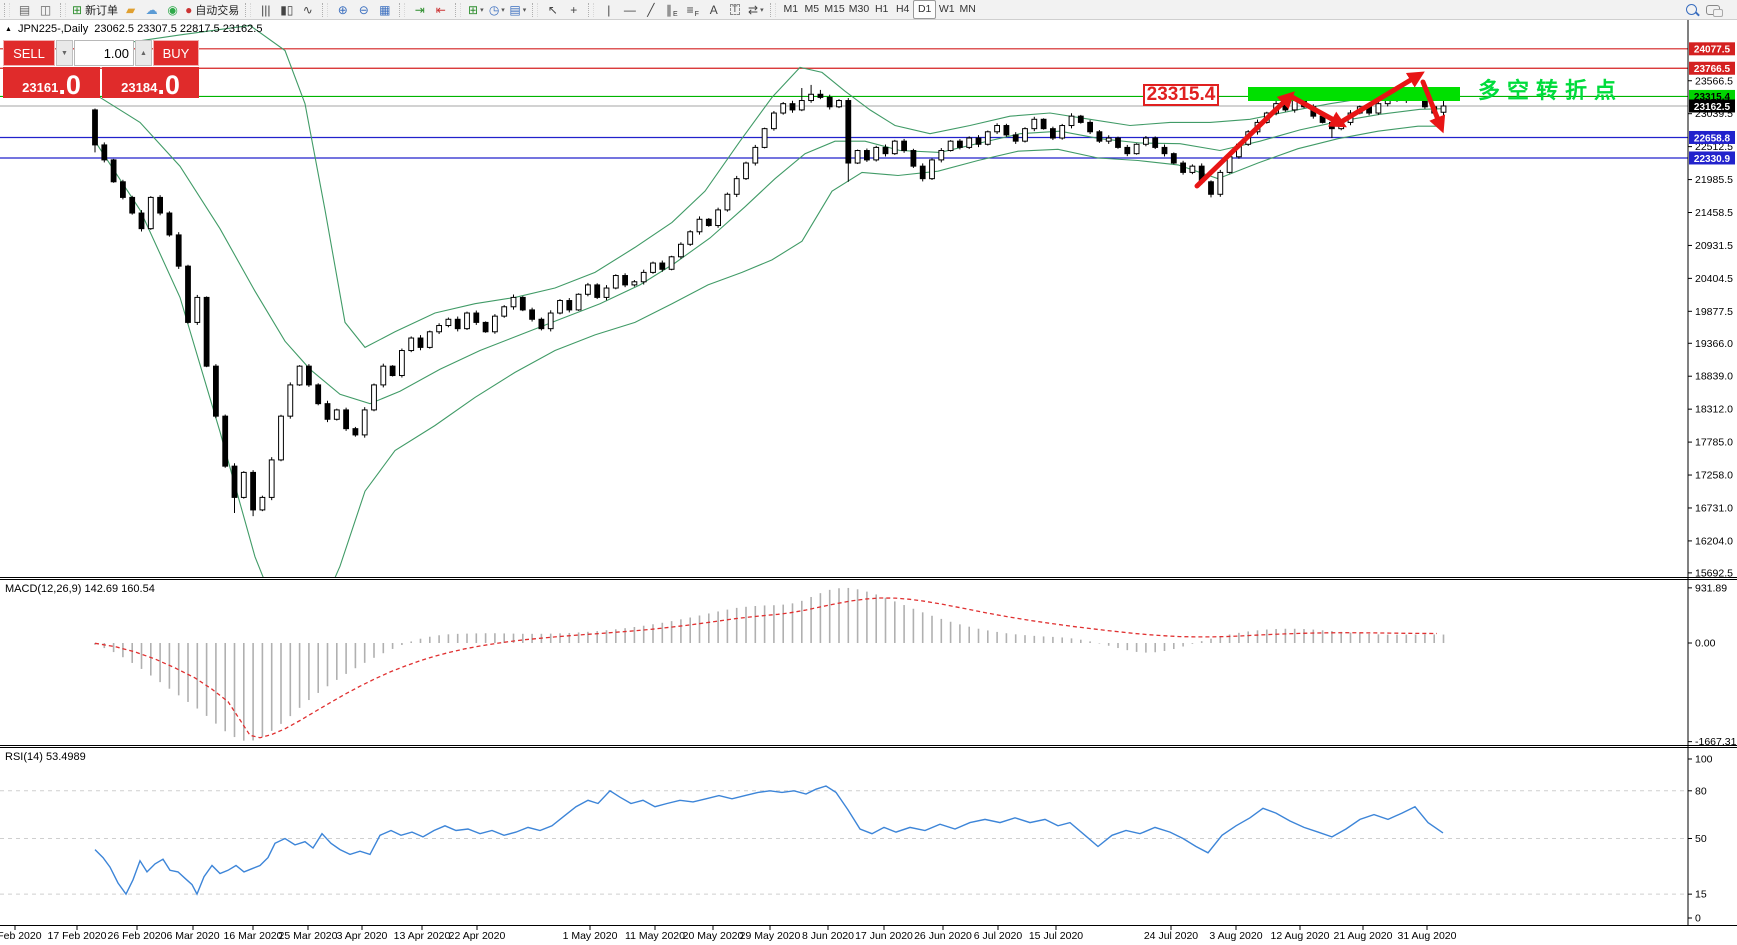  I want to click on broadcast-button: ◉, so click(172, 9).